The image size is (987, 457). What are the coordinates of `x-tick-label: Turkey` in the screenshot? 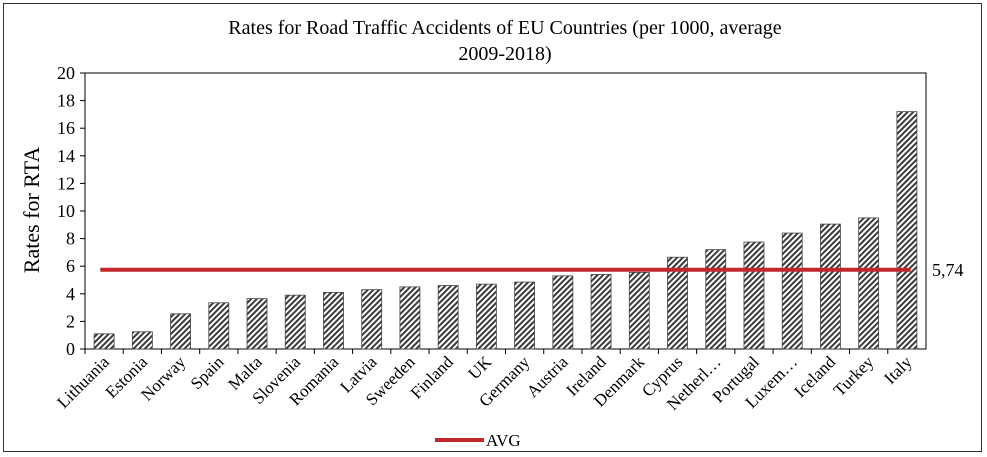 It's located at (854, 376).